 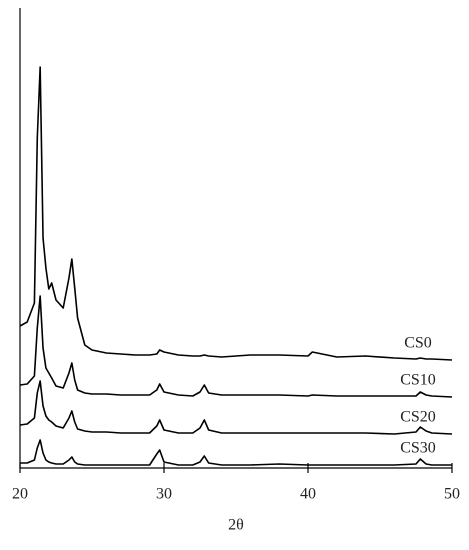 What do you see at coordinates (20, 494) in the screenshot?
I see `x-tick-label: 20` at bounding box center [20, 494].